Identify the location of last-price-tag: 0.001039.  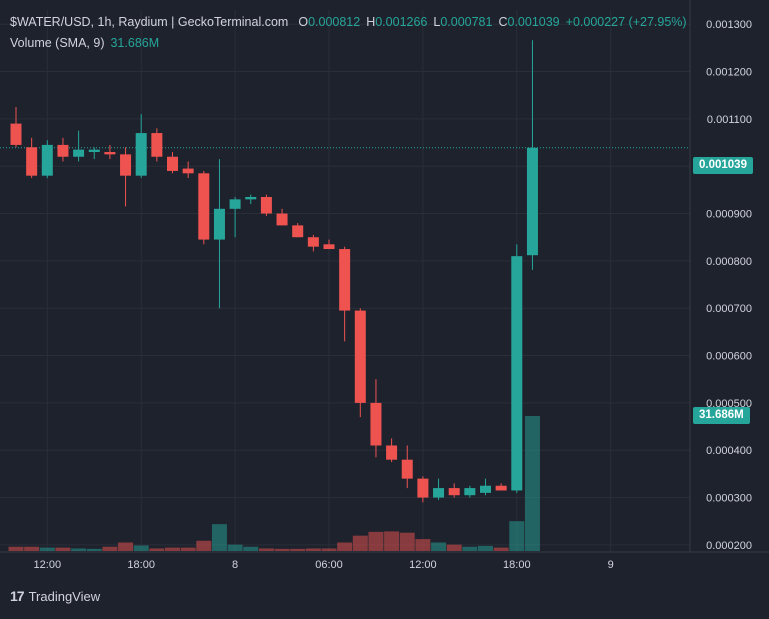
(723, 165).